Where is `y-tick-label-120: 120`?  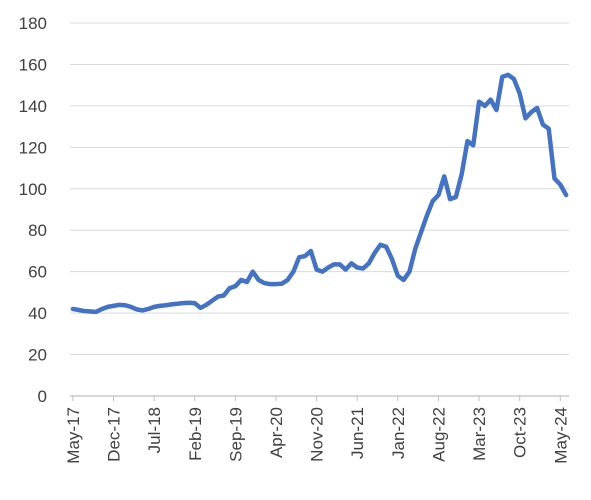 y-tick-label-120: 120 is located at coordinates (33, 147).